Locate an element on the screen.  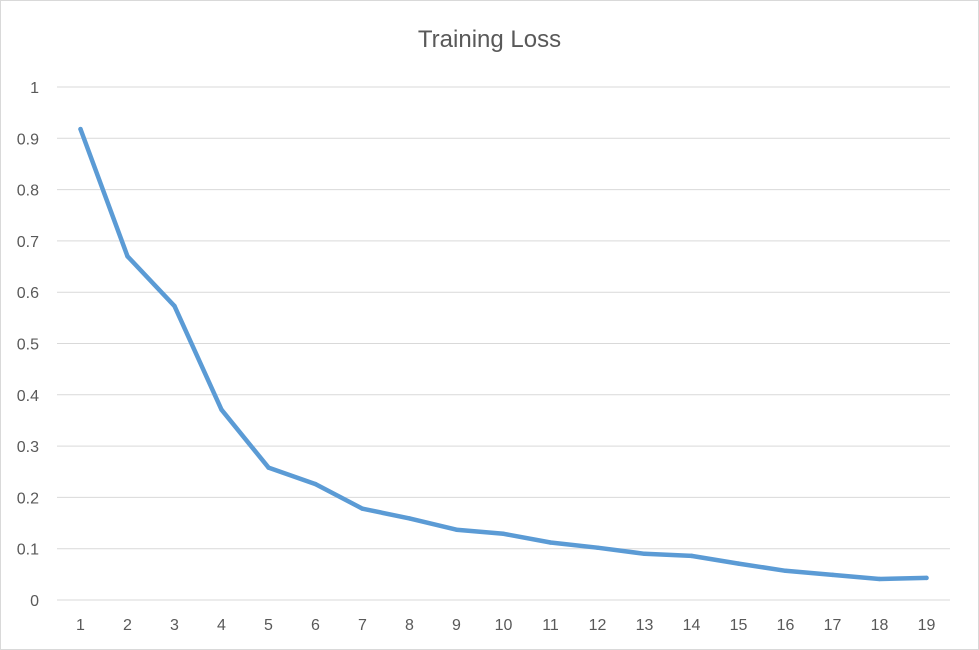
x-tick-label: 19 is located at coordinates (927, 625).